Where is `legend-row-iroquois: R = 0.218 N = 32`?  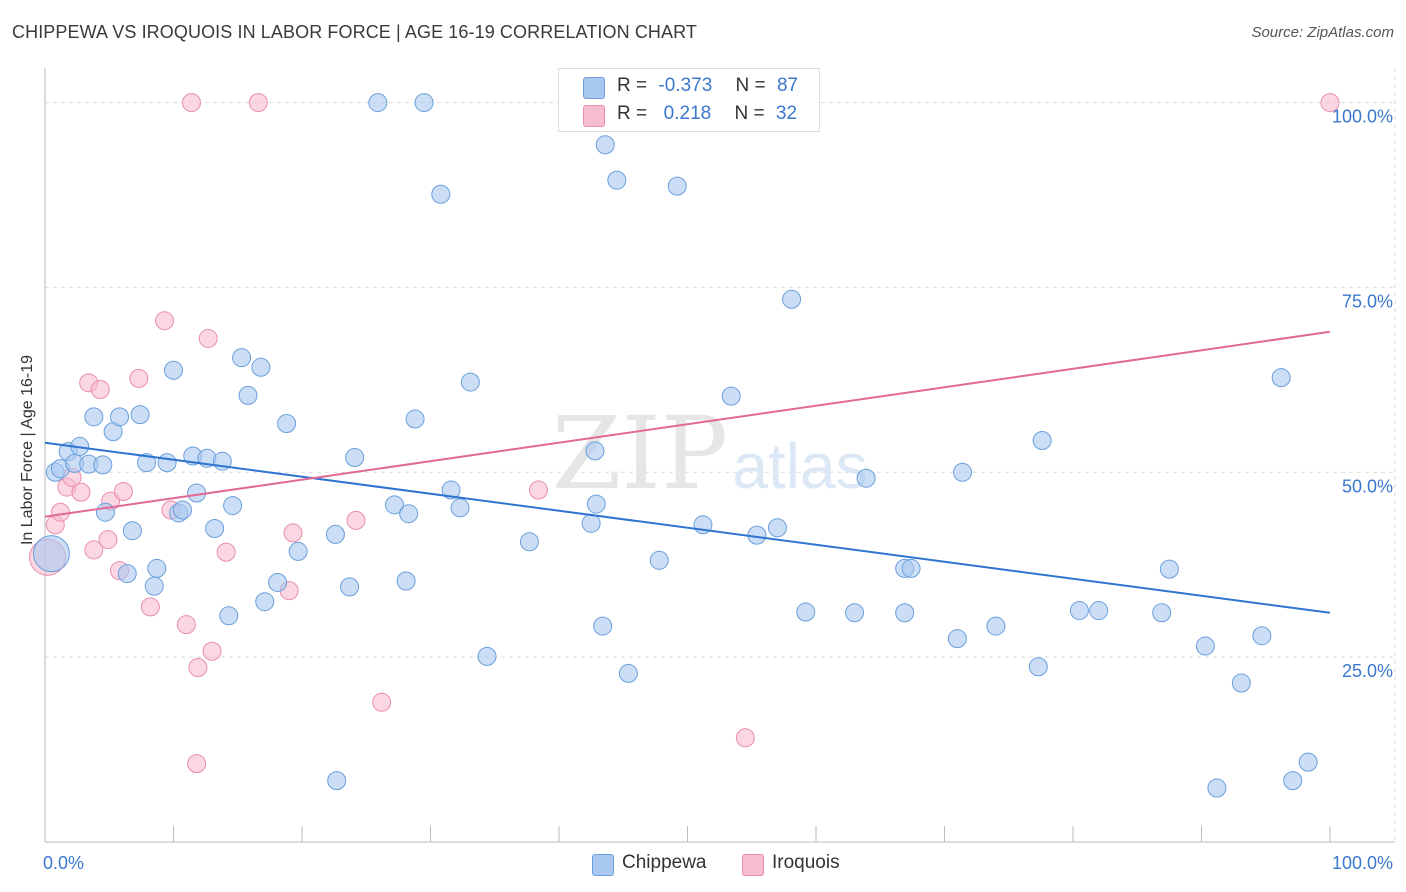 legend-row-iroquois: R = 0.218 N = 32 is located at coordinates (689, 115).